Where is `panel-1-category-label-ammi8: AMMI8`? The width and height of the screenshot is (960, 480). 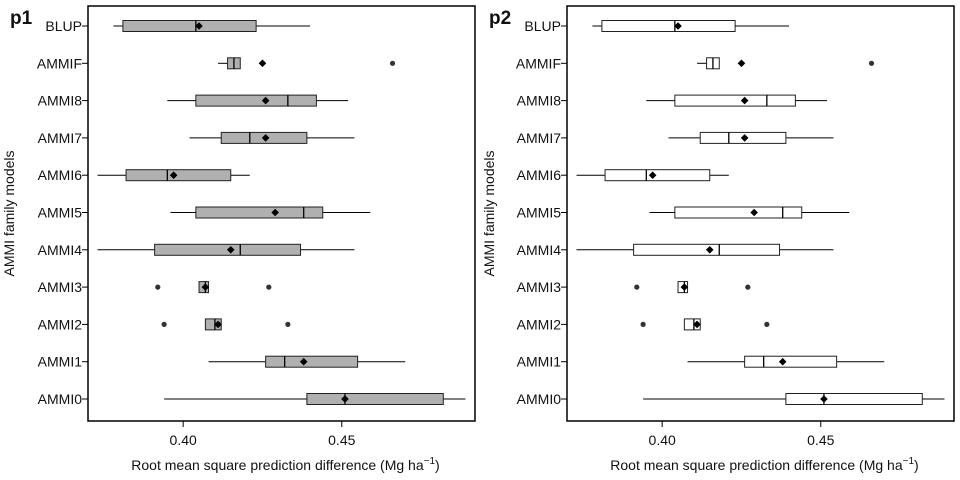
panel-1-category-label-ammi8: AMMI8 is located at coordinates (60, 101).